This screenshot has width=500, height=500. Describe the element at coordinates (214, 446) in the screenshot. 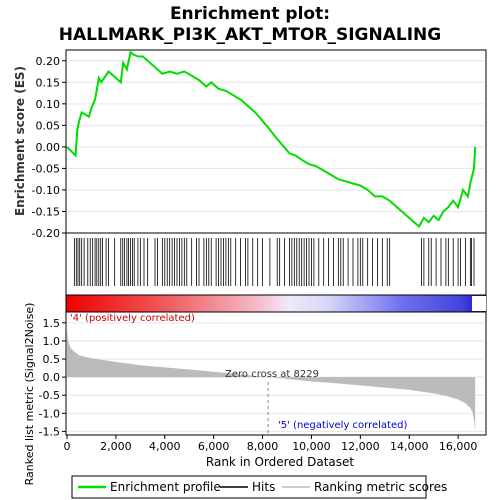

I see `x-tick-label: 6,000` at that location.